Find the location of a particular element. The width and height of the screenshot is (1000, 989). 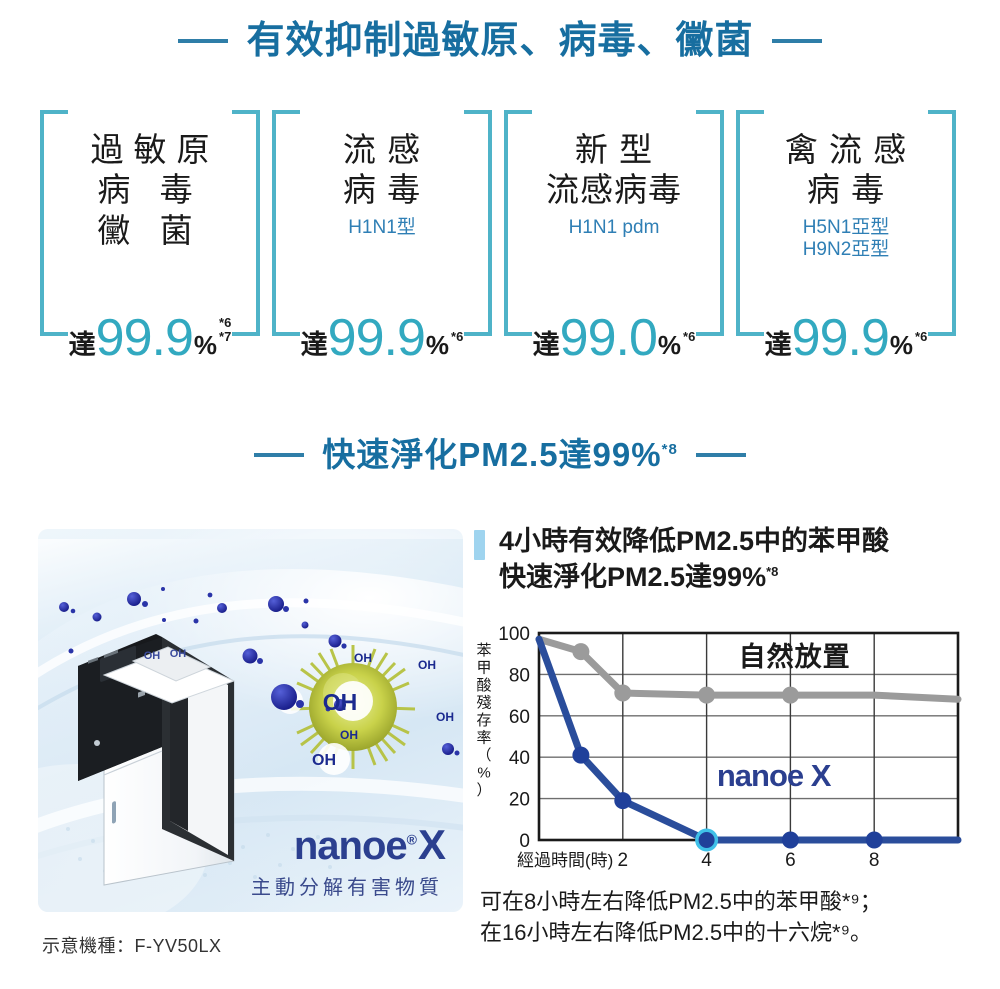

svg-text: 存 is located at coordinates (483, 720).